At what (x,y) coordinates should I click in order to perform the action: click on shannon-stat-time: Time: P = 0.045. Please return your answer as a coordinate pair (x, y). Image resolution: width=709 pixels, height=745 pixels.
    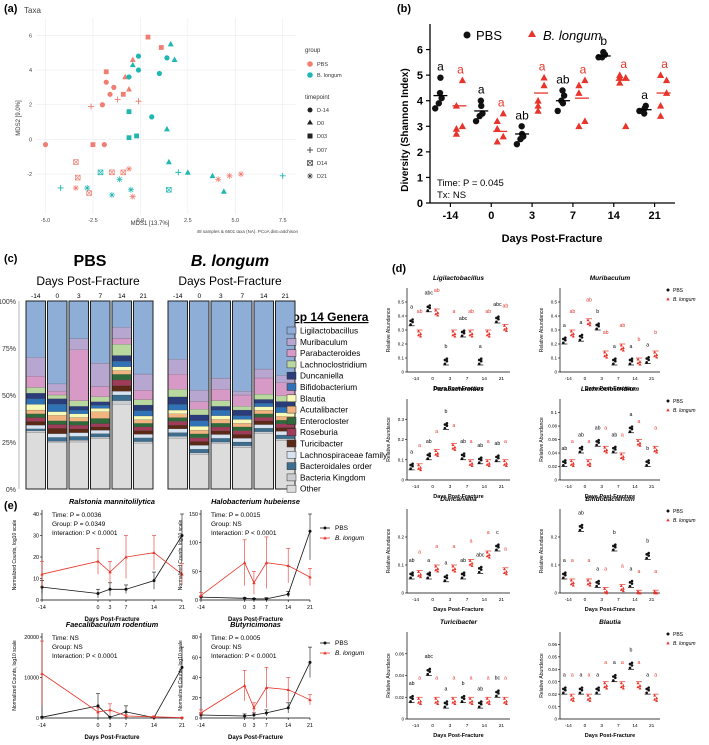
    Looking at the image, I should click on (470, 183).